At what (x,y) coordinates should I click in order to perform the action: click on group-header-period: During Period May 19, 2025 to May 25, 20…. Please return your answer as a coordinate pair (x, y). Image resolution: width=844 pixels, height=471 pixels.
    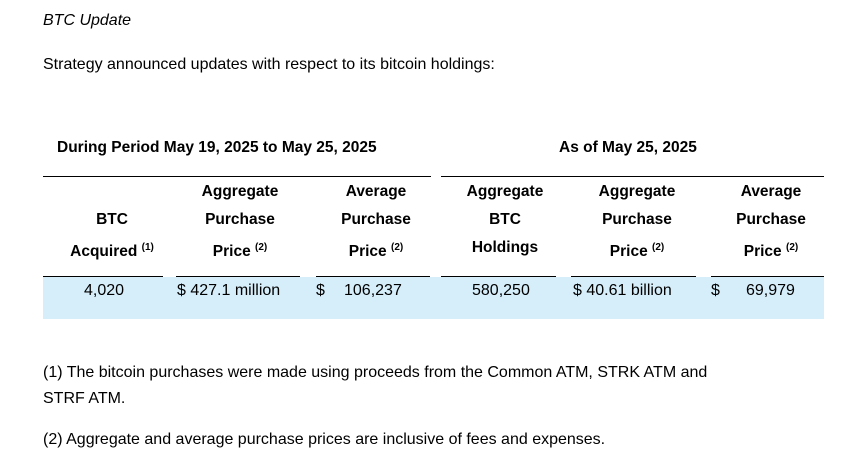
    Looking at the image, I should click on (217, 147).